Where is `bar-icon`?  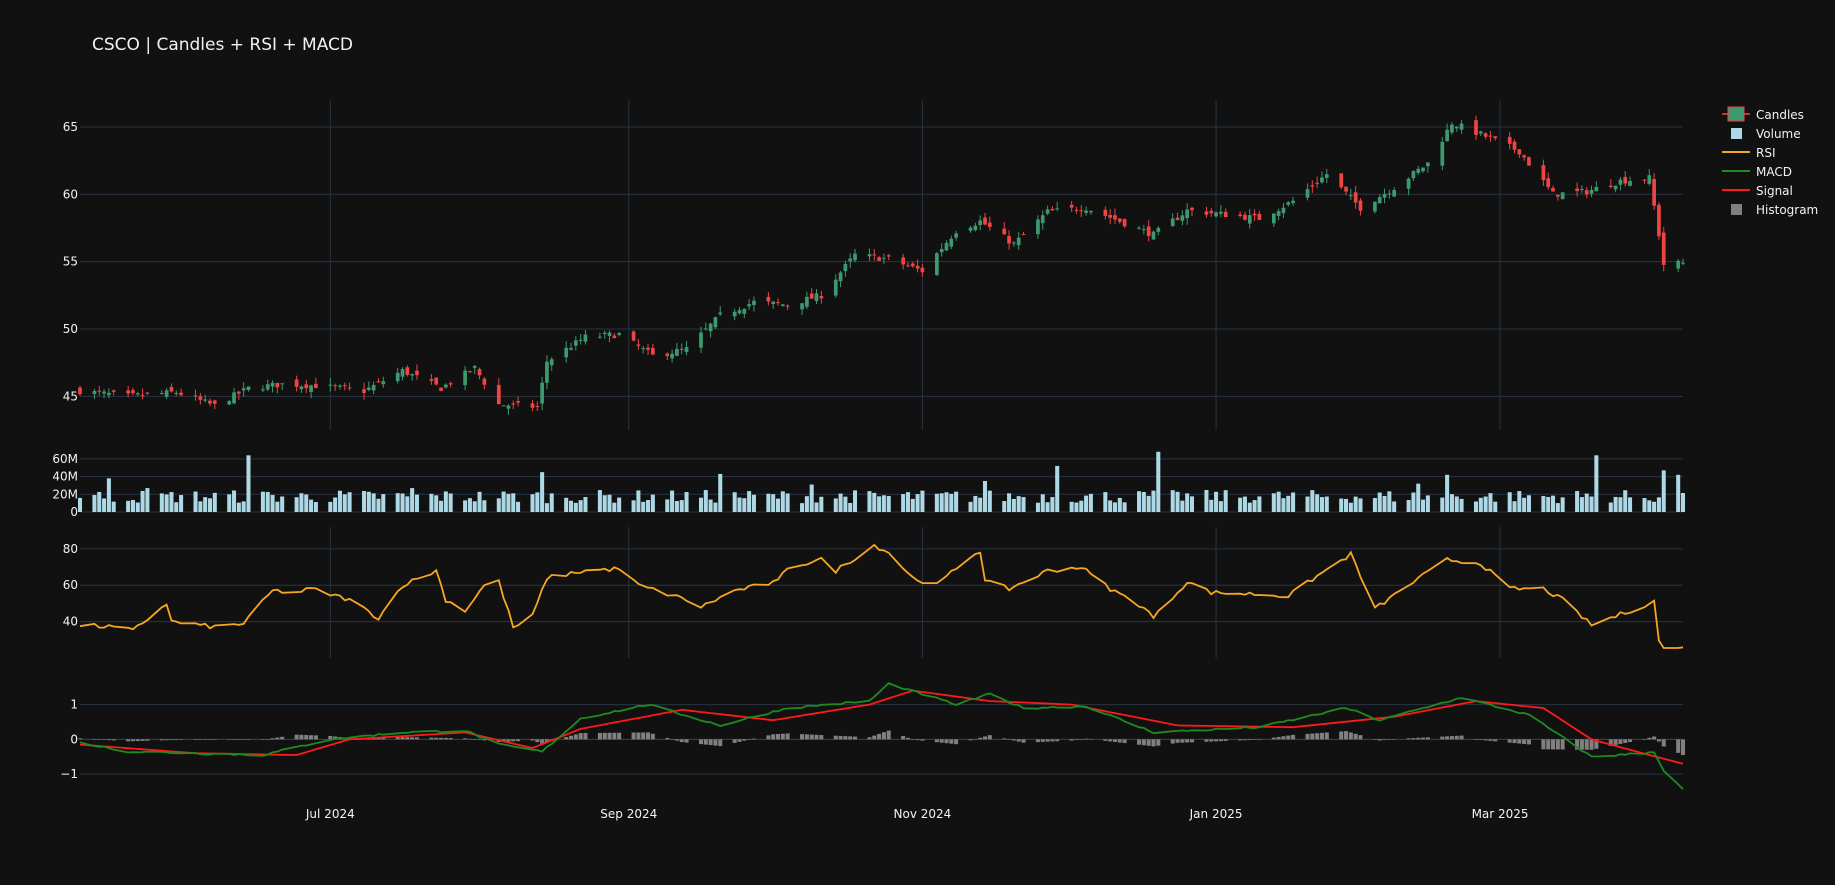 bar-icon is located at coordinates (1736, 133).